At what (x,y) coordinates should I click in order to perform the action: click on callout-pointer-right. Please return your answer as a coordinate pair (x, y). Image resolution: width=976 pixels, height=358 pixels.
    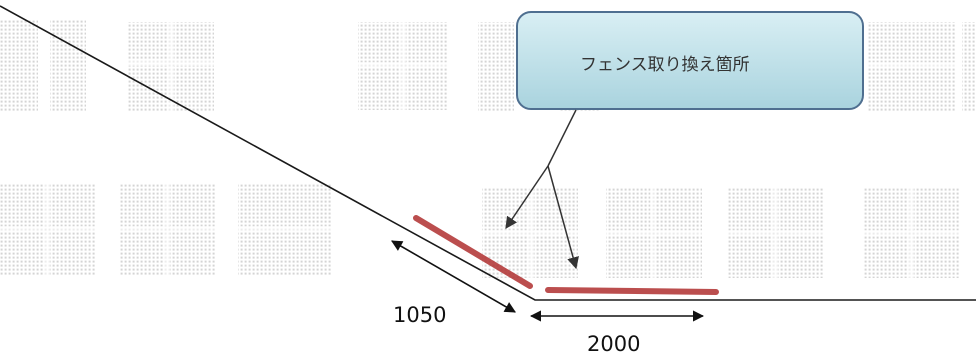
    Looking at the image, I should click on (563, 217).